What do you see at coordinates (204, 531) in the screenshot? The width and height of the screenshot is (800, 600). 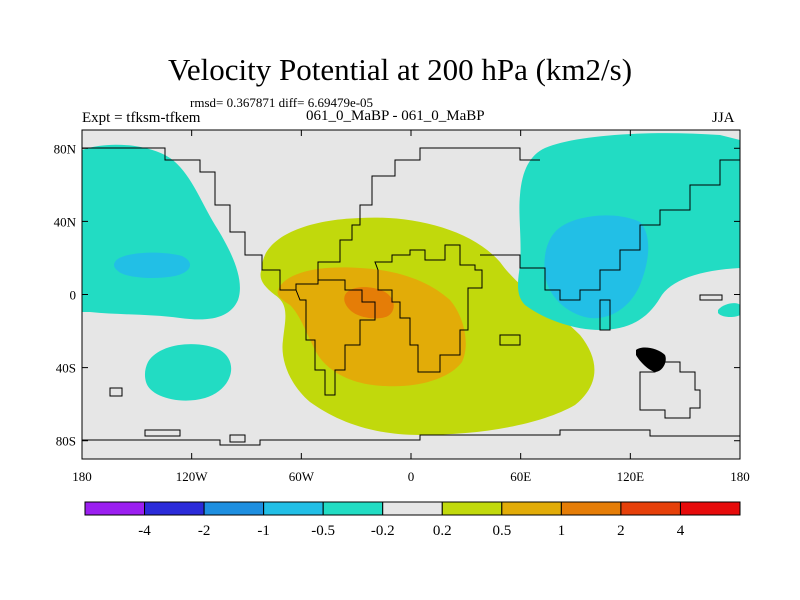 I see `colorbar-level-label: -2` at bounding box center [204, 531].